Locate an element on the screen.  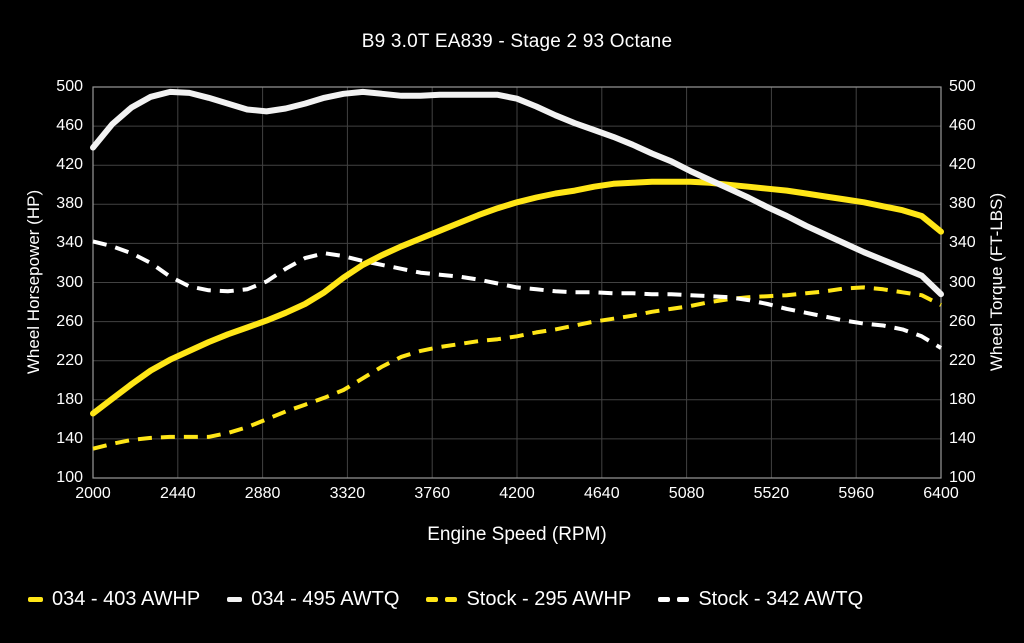
y-tick-right: 260 is located at coordinates (962, 321).